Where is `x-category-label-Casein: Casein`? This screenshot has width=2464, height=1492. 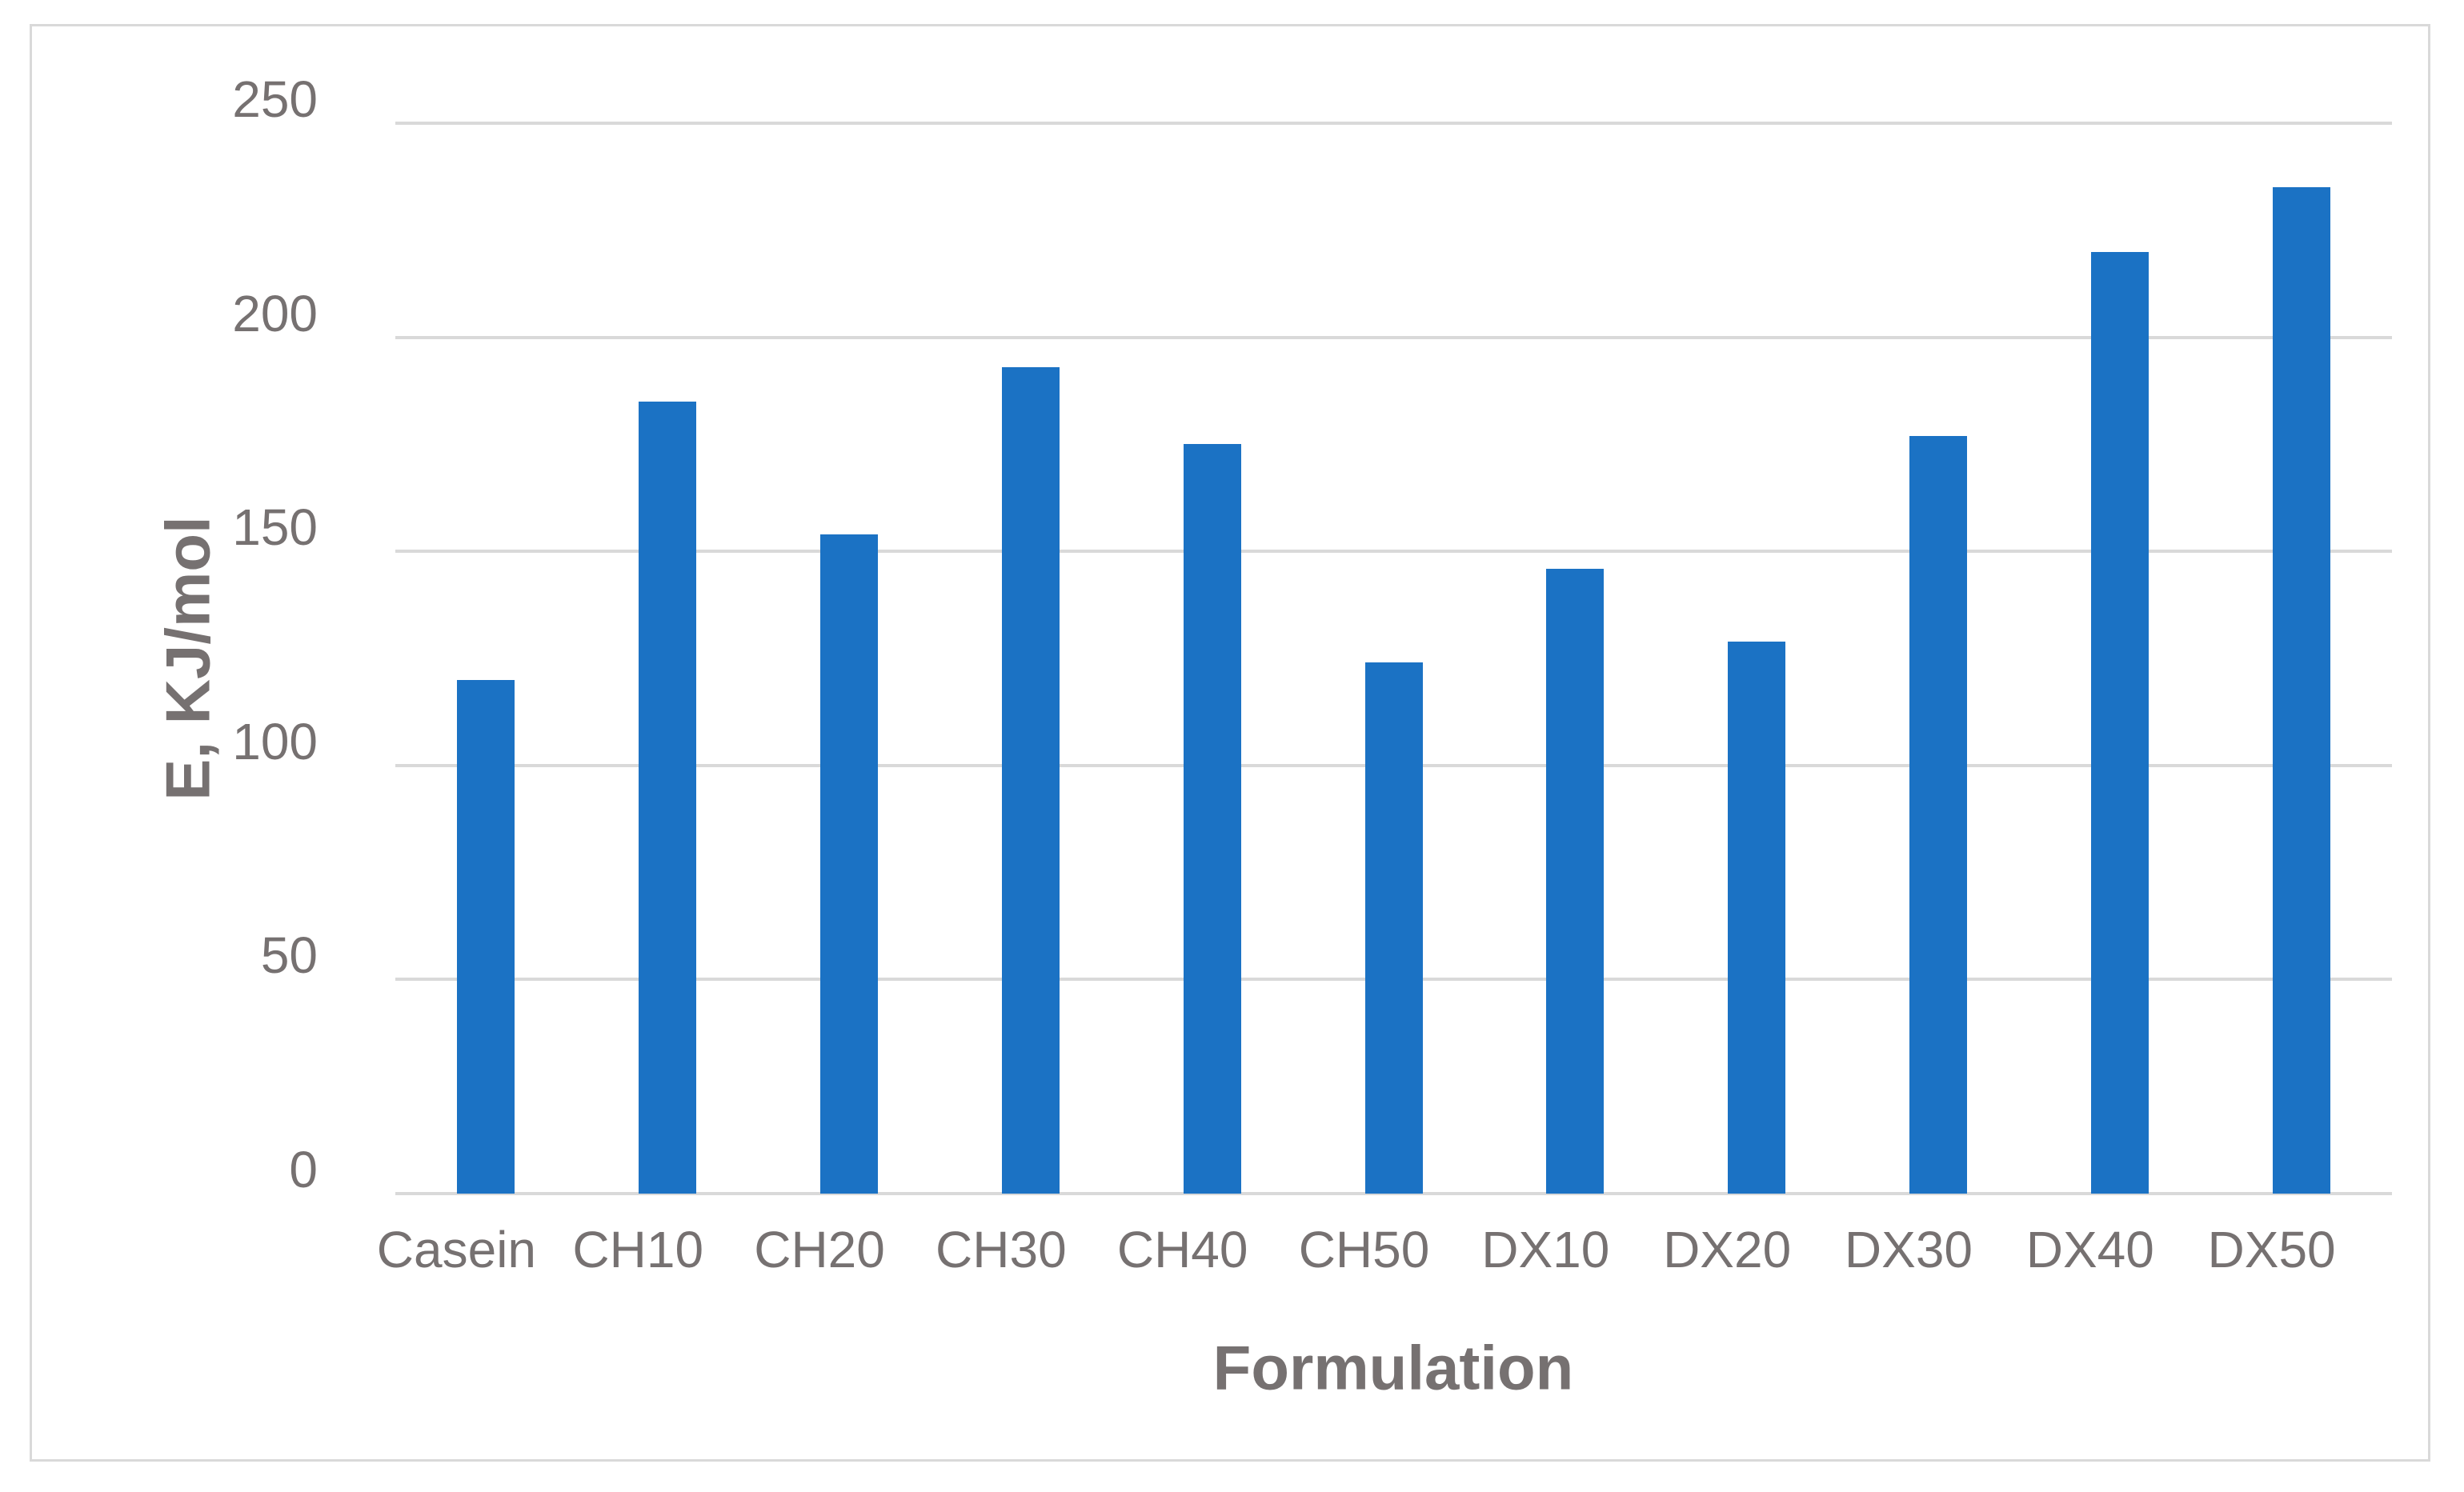
x-category-label-Casein: Casein is located at coordinates (456, 1249).